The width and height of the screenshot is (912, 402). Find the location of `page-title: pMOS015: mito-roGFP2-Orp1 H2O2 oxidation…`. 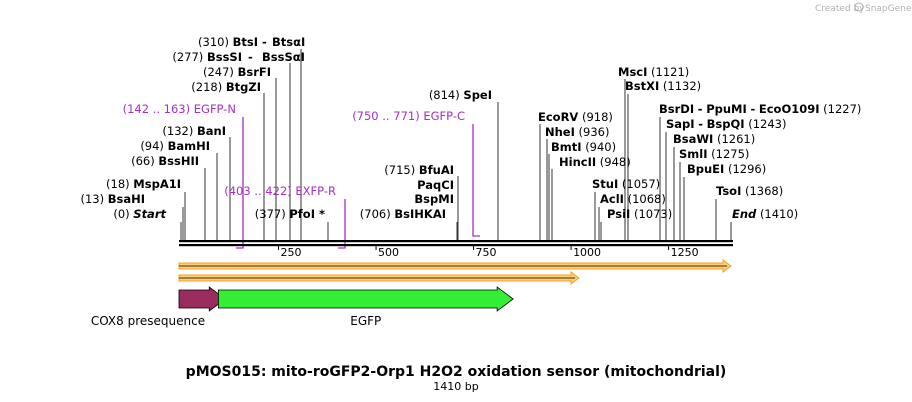

page-title: pMOS015: mito-roGFP2-Orp1 H2O2 oxidation… is located at coordinates (456, 372).